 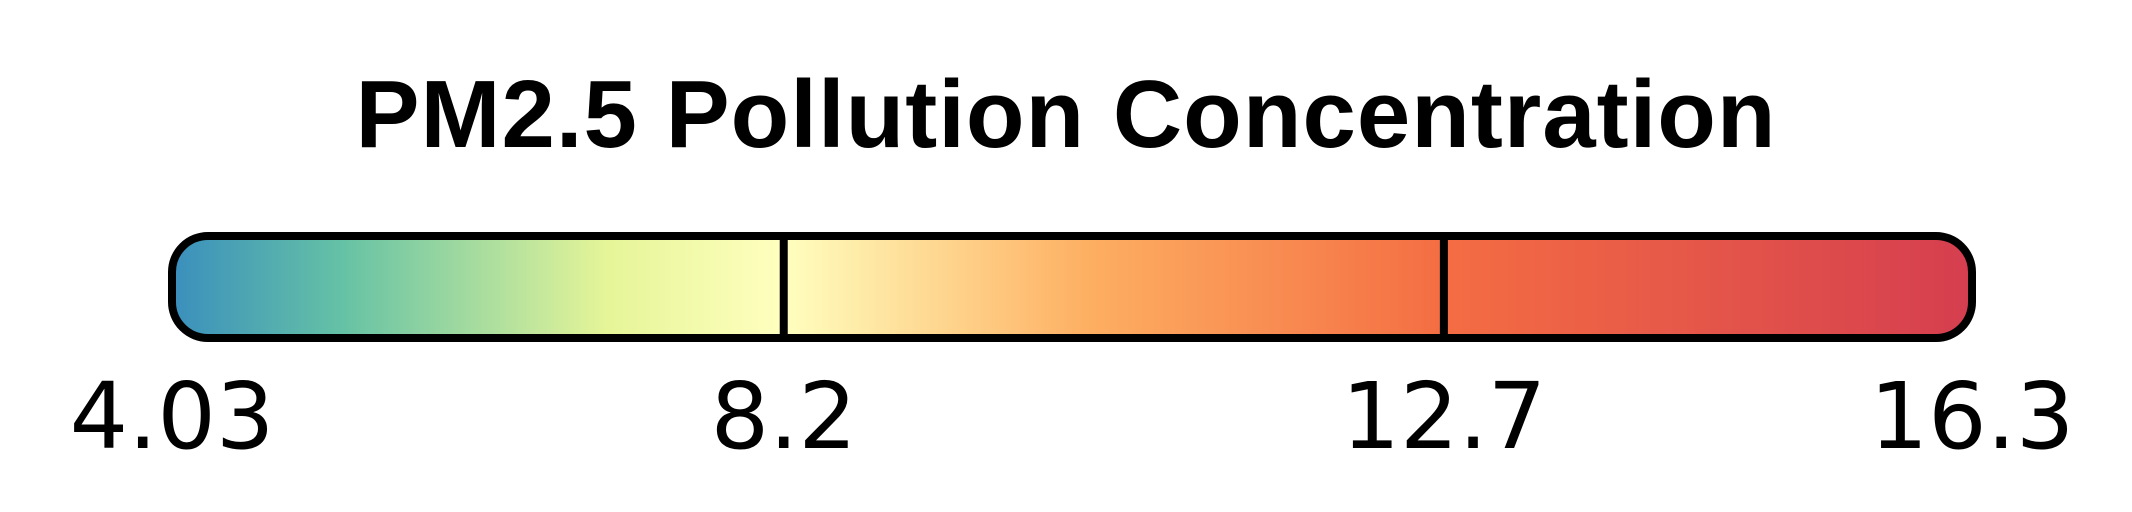 What do you see at coordinates (1443, 416) in the screenshot?
I see `tick-label: 12.7` at bounding box center [1443, 416].